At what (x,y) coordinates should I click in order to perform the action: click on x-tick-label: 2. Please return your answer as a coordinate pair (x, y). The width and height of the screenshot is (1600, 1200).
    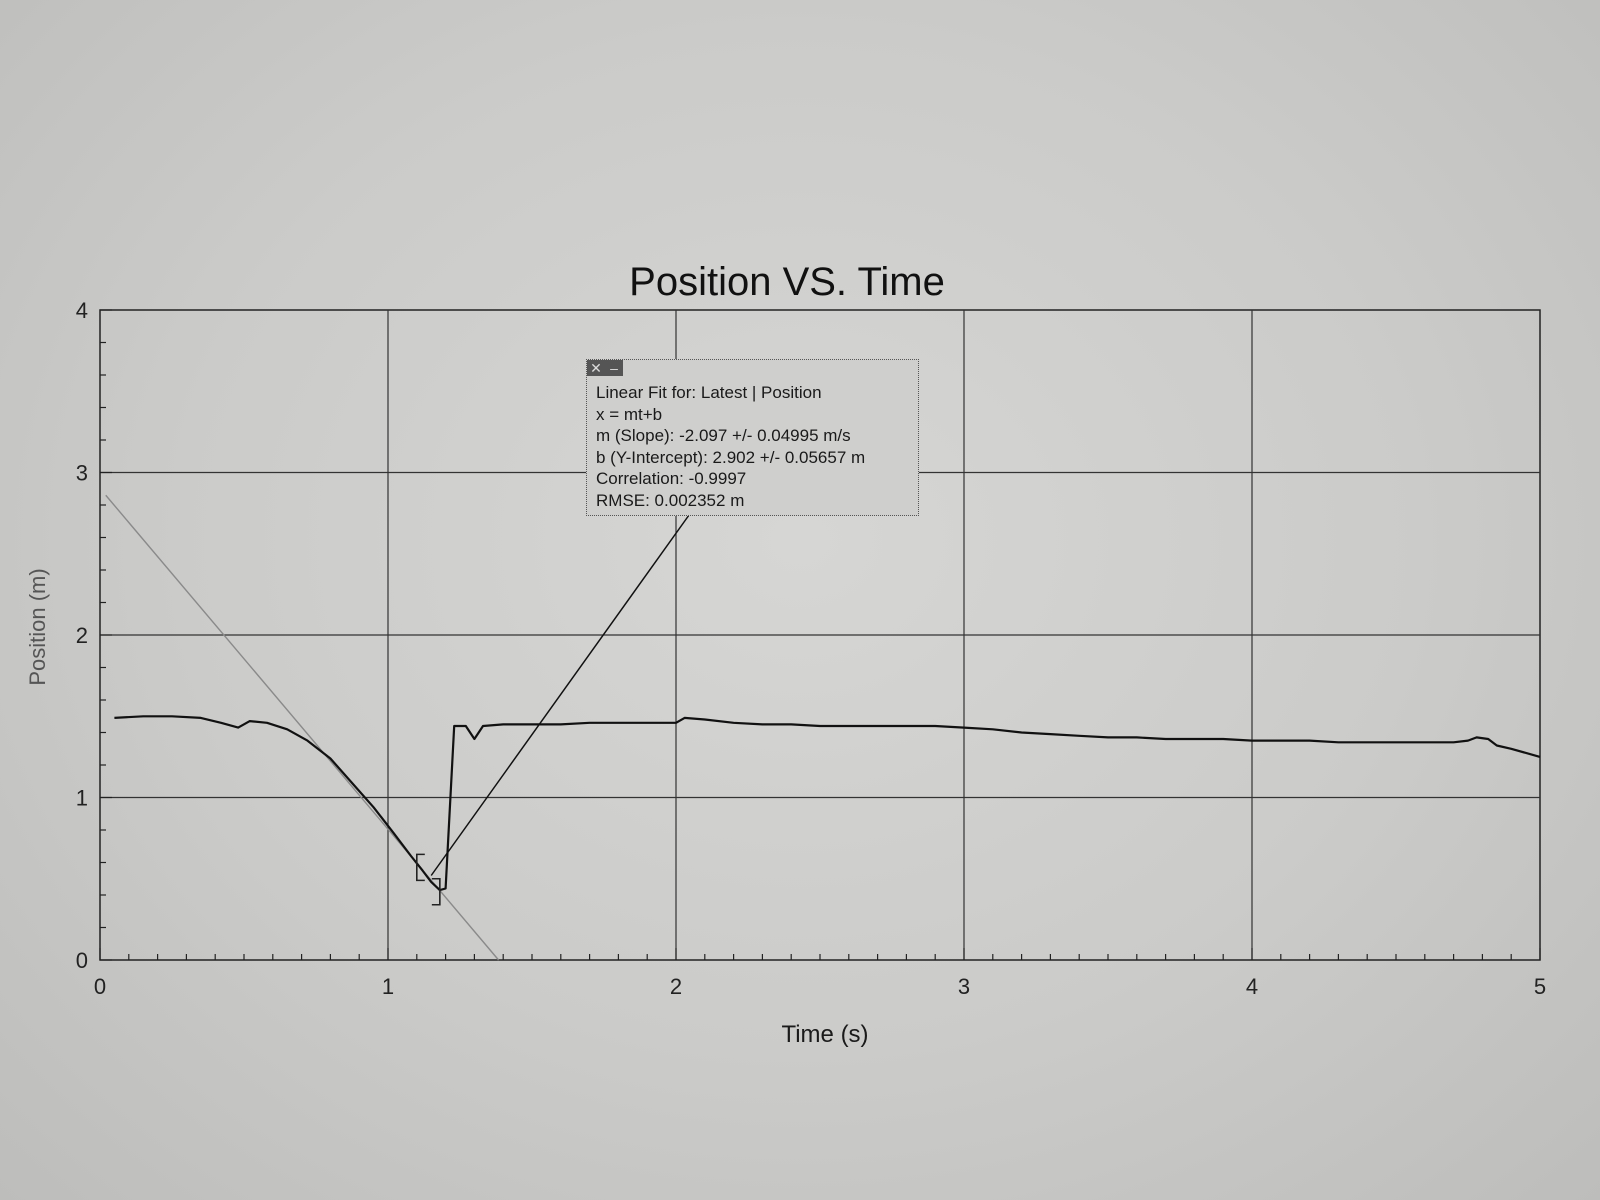
    Looking at the image, I should click on (676, 986).